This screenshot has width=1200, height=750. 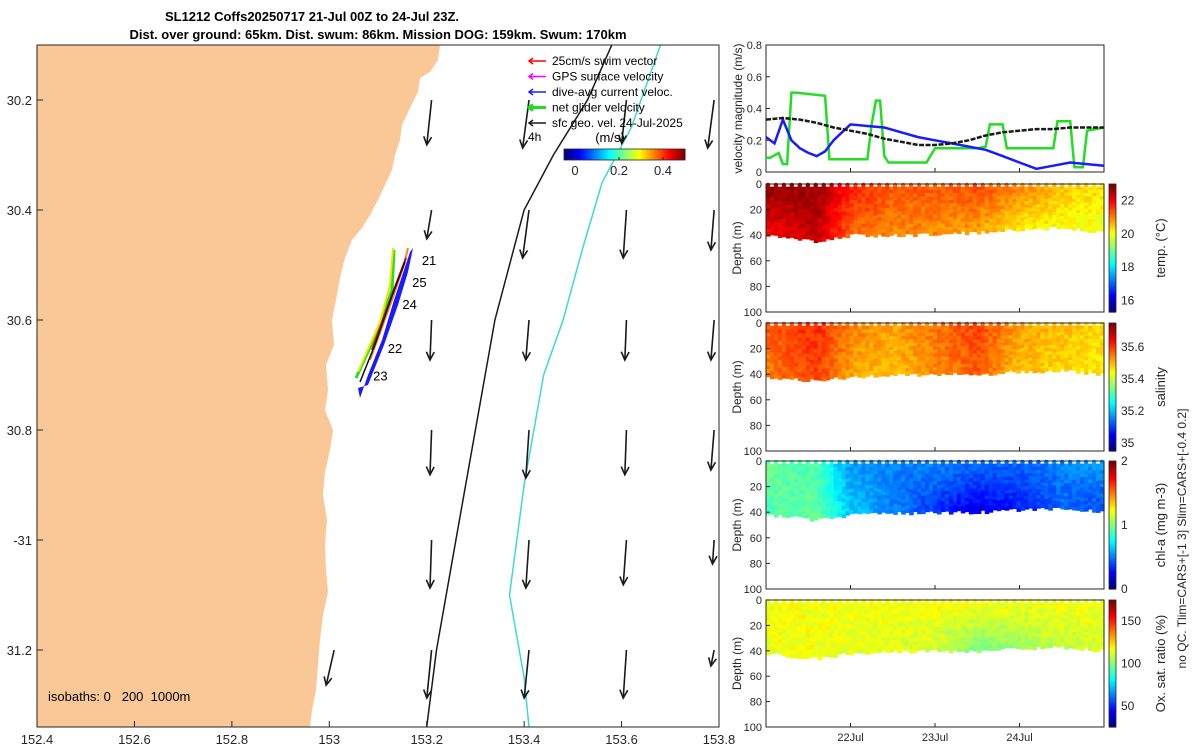 What do you see at coordinates (776, 324) in the screenshot?
I see `surface-sample-dot` at bounding box center [776, 324].